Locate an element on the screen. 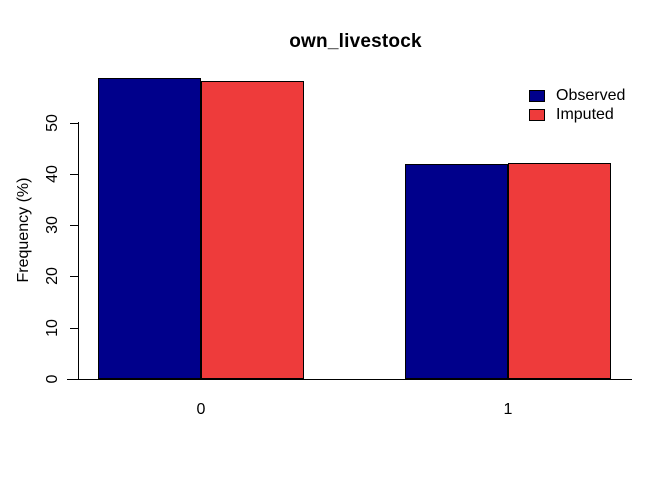 Image resolution: width=672 pixels, height=480 pixels. y-tick-label: 40 is located at coordinates (52, 173).